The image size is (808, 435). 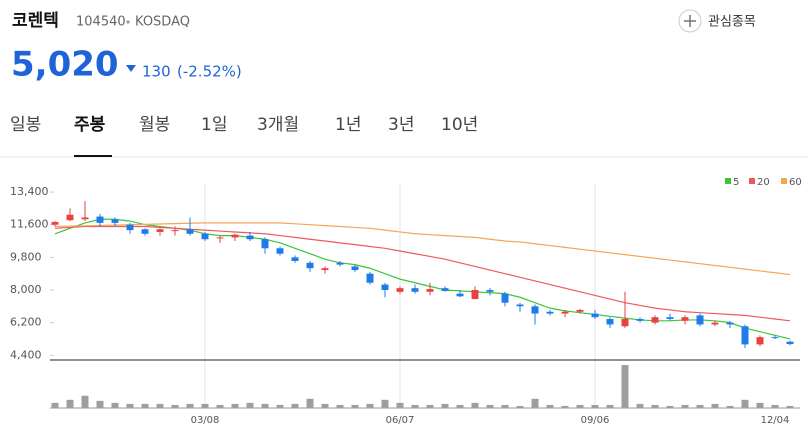 What do you see at coordinates (128, 22) in the screenshot?
I see `separator-dot` at bounding box center [128, 22].